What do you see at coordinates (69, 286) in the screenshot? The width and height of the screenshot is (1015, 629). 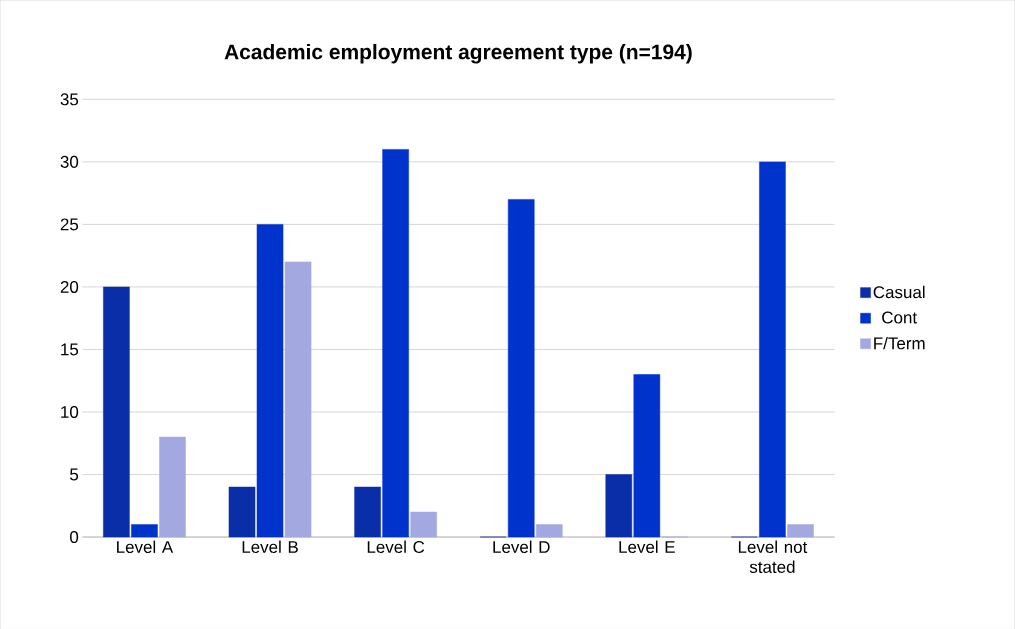 I see `y-tick-label: 20` at bounding box center [69, 286].